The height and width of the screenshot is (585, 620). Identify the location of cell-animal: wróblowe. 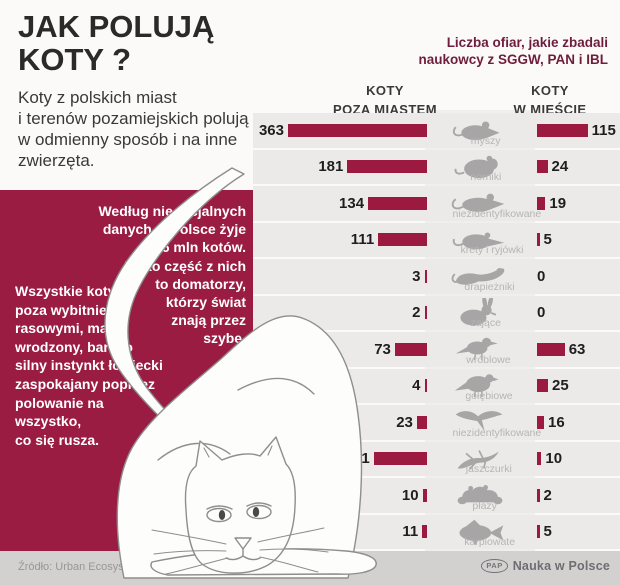
(480, 349).